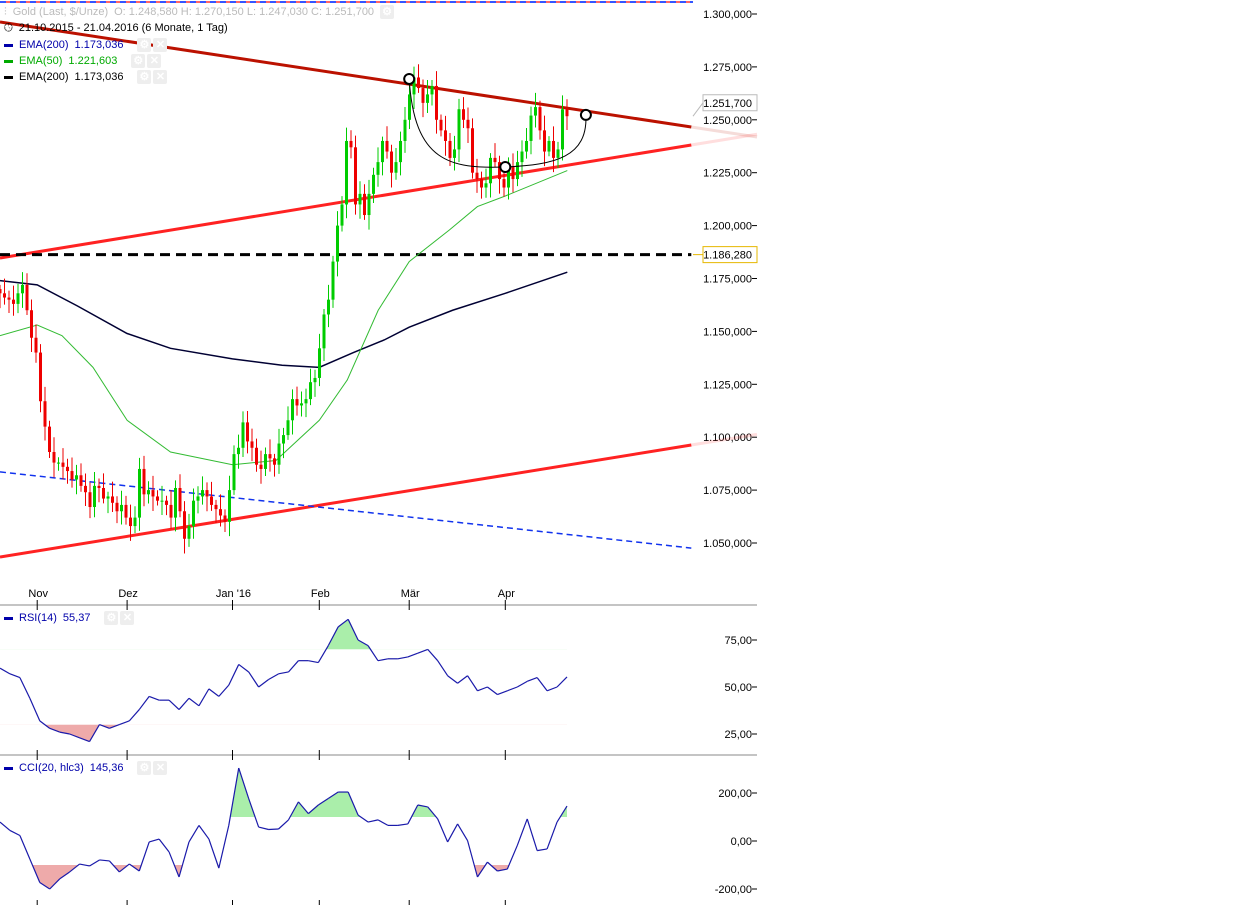 This screenshot has width=1234, height=905. What do you see at coordinates (8, 768) in the screenshot?
I see `series-swatch` at bounding box center [8, 768].